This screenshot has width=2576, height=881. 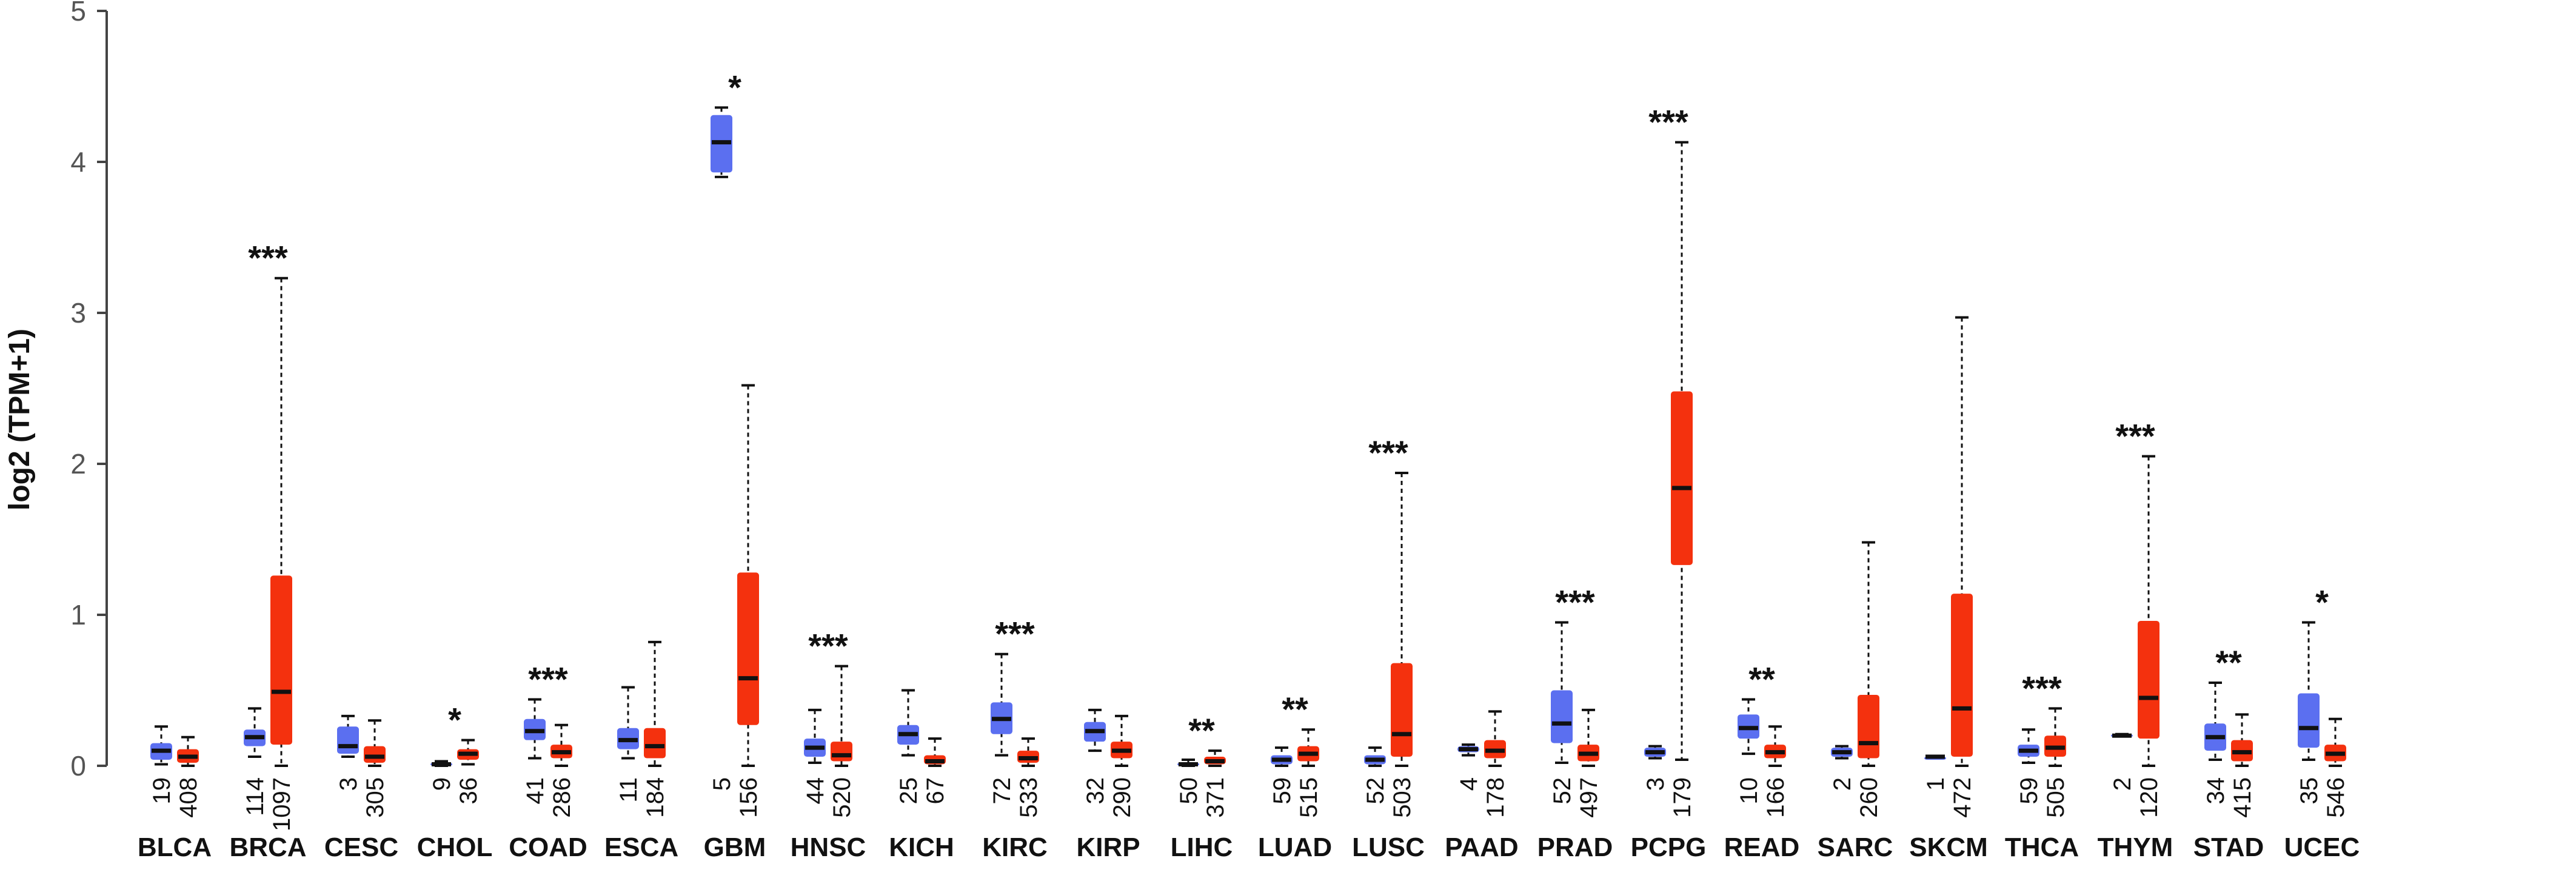 I want to click on tumor-sample-count: 179, so click(x=1682, y=798).